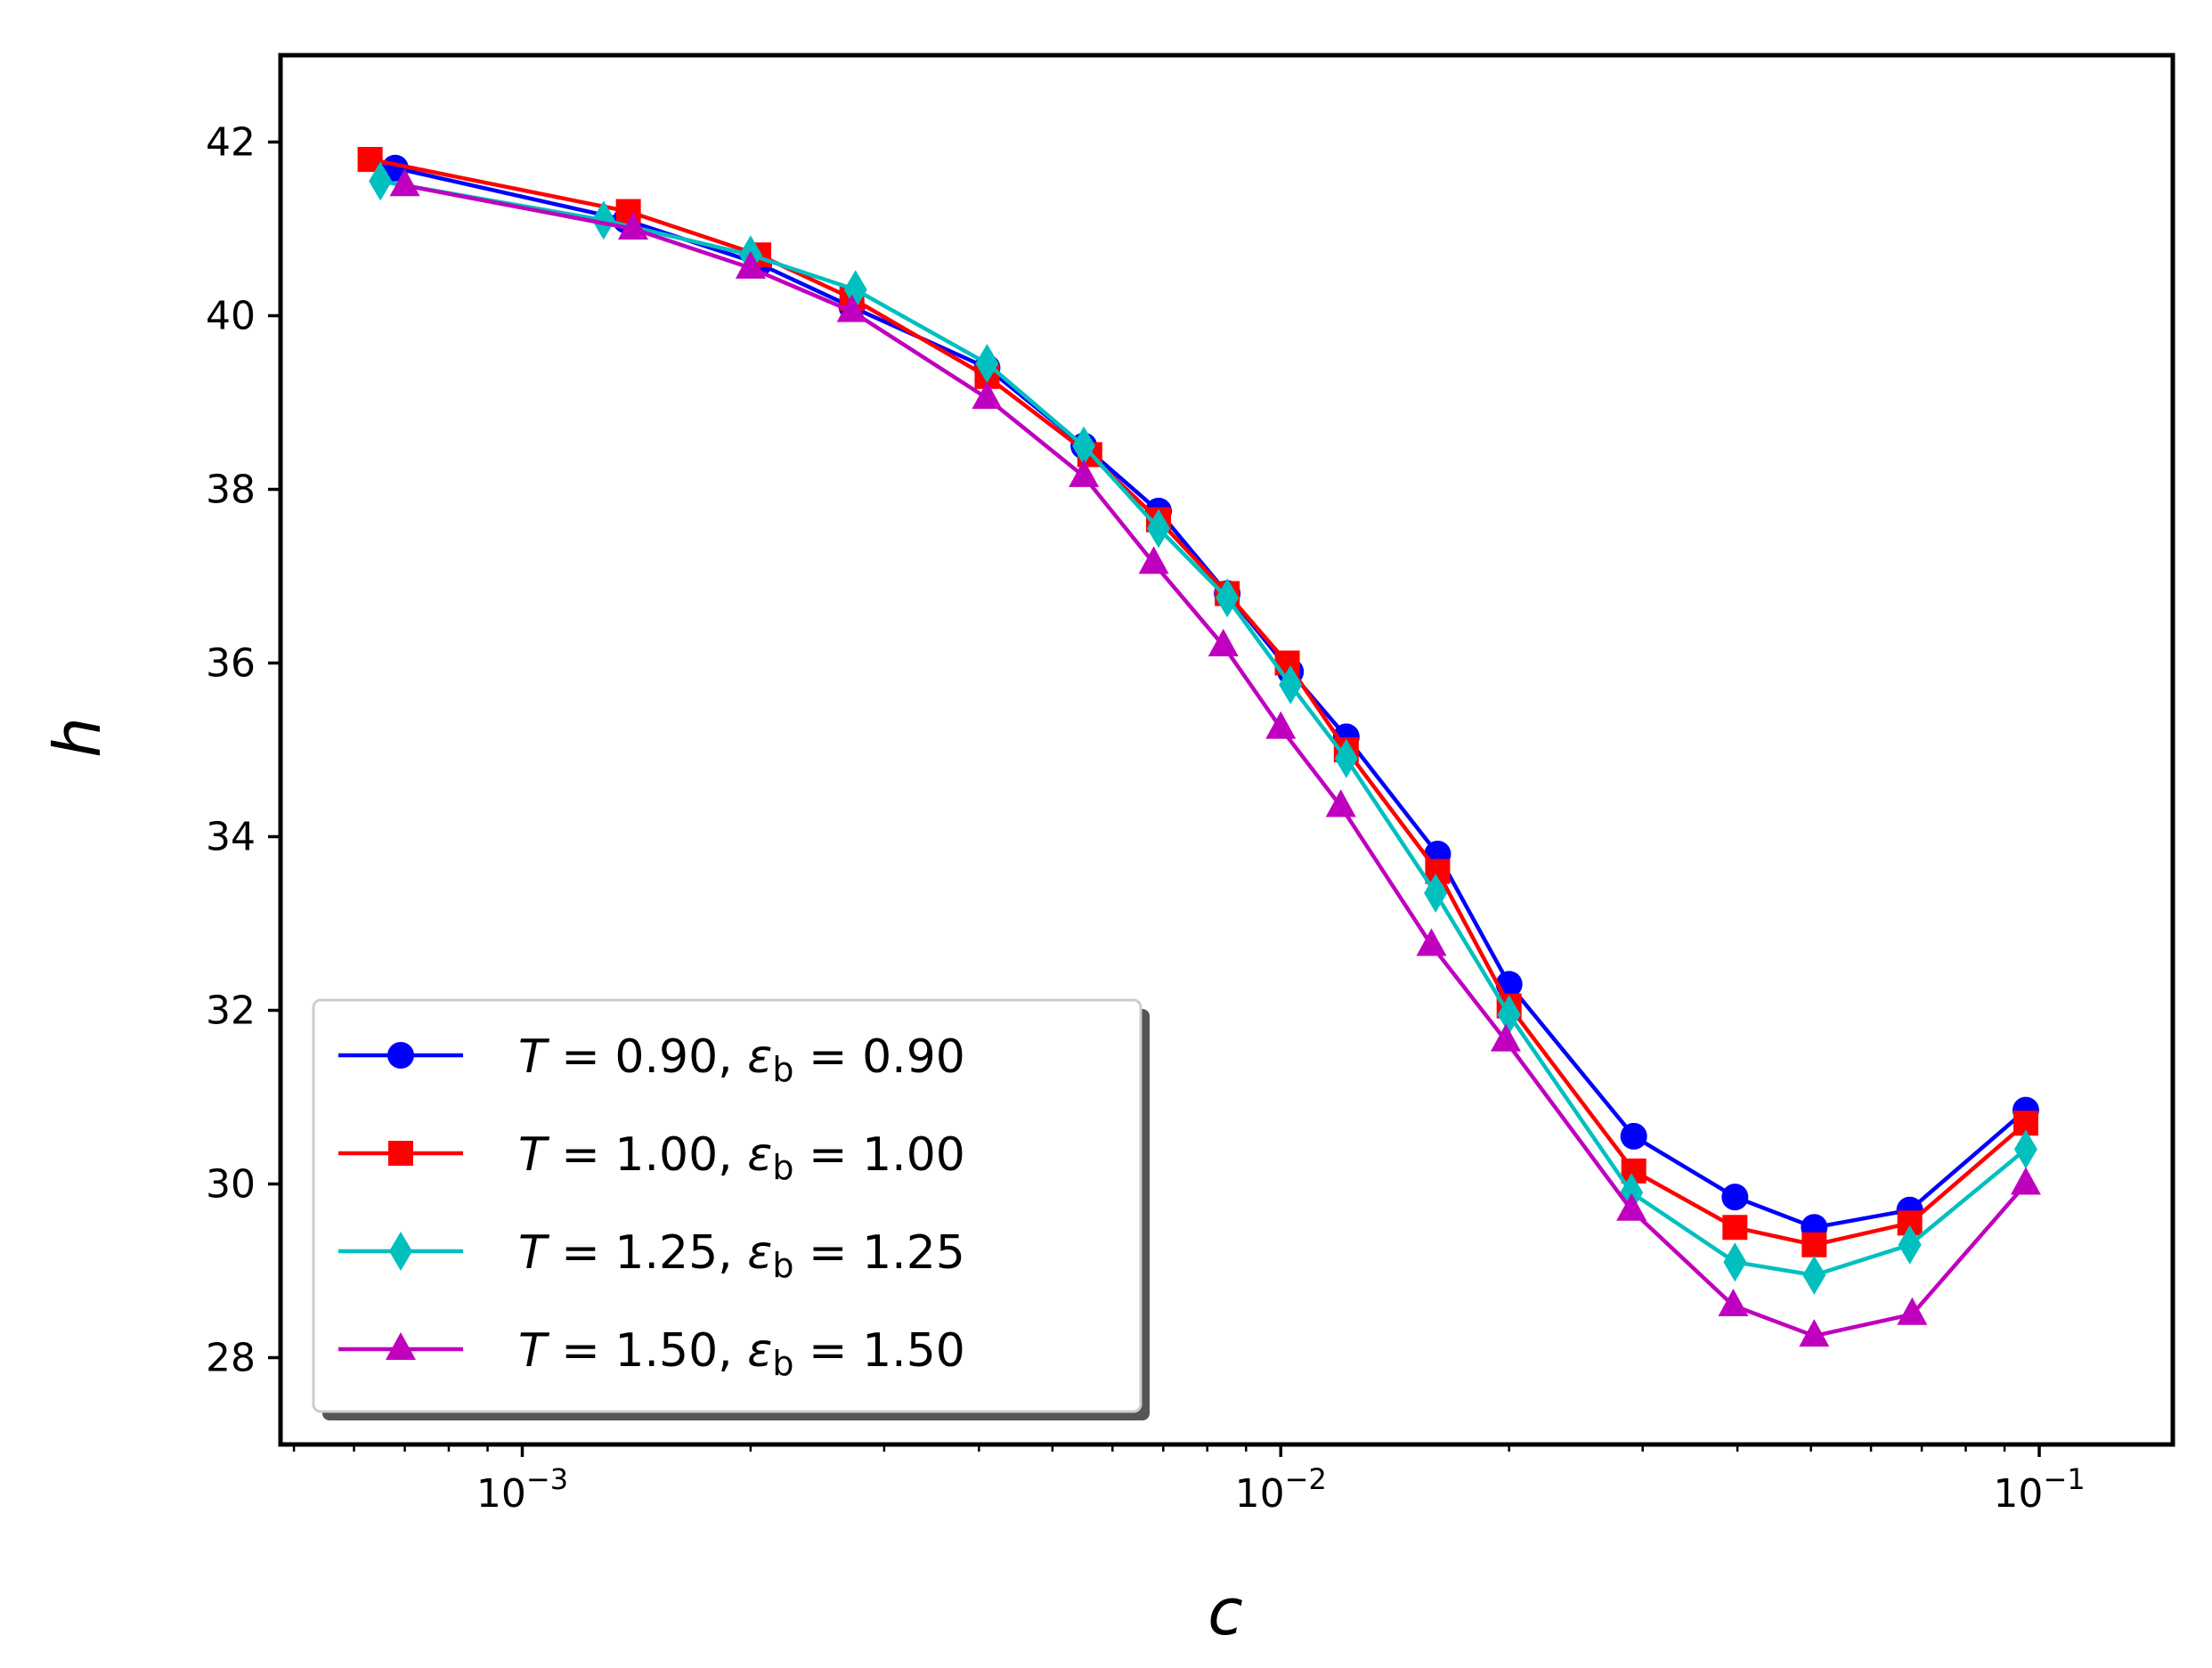  I want to click on y-tick-label: 38, so click(231, 490).